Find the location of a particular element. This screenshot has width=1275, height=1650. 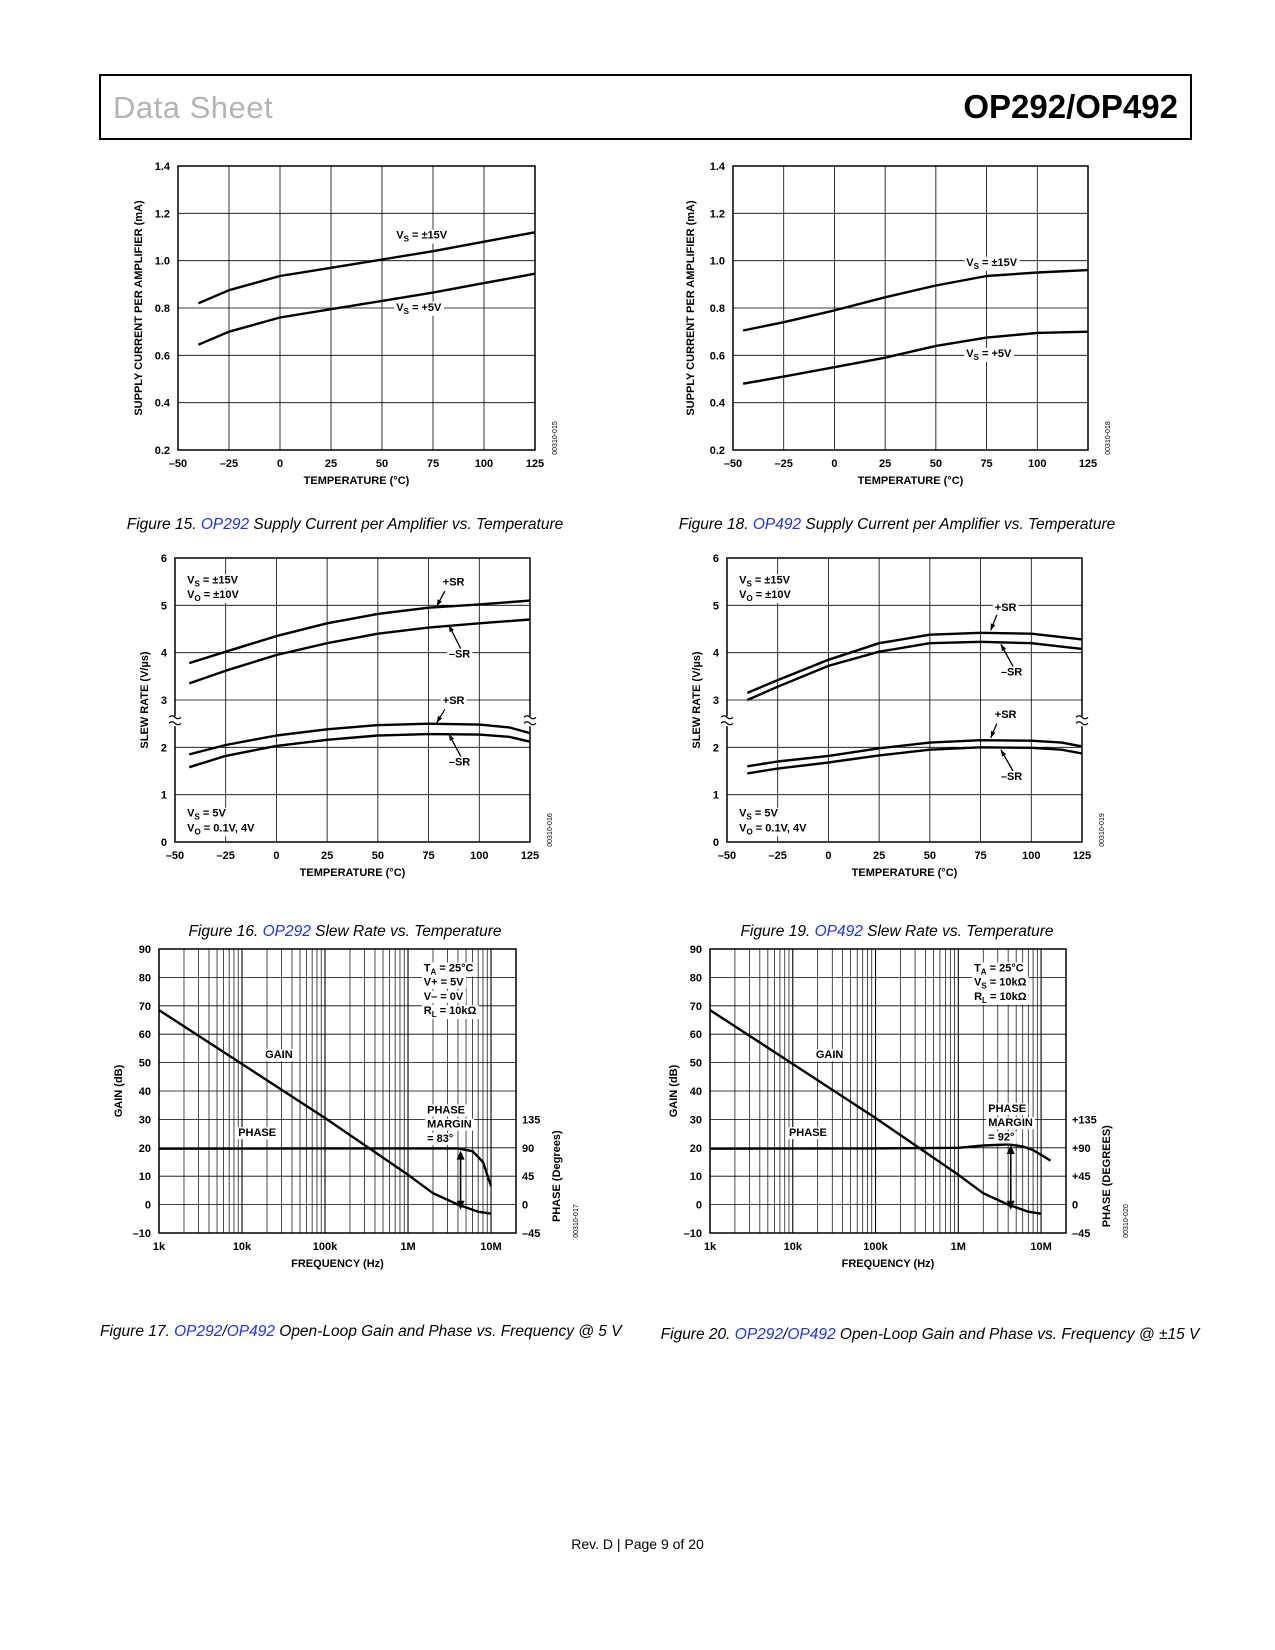

page-footer: Rev. D | Page 9 of 20 is located at coordinates (637, 1544).